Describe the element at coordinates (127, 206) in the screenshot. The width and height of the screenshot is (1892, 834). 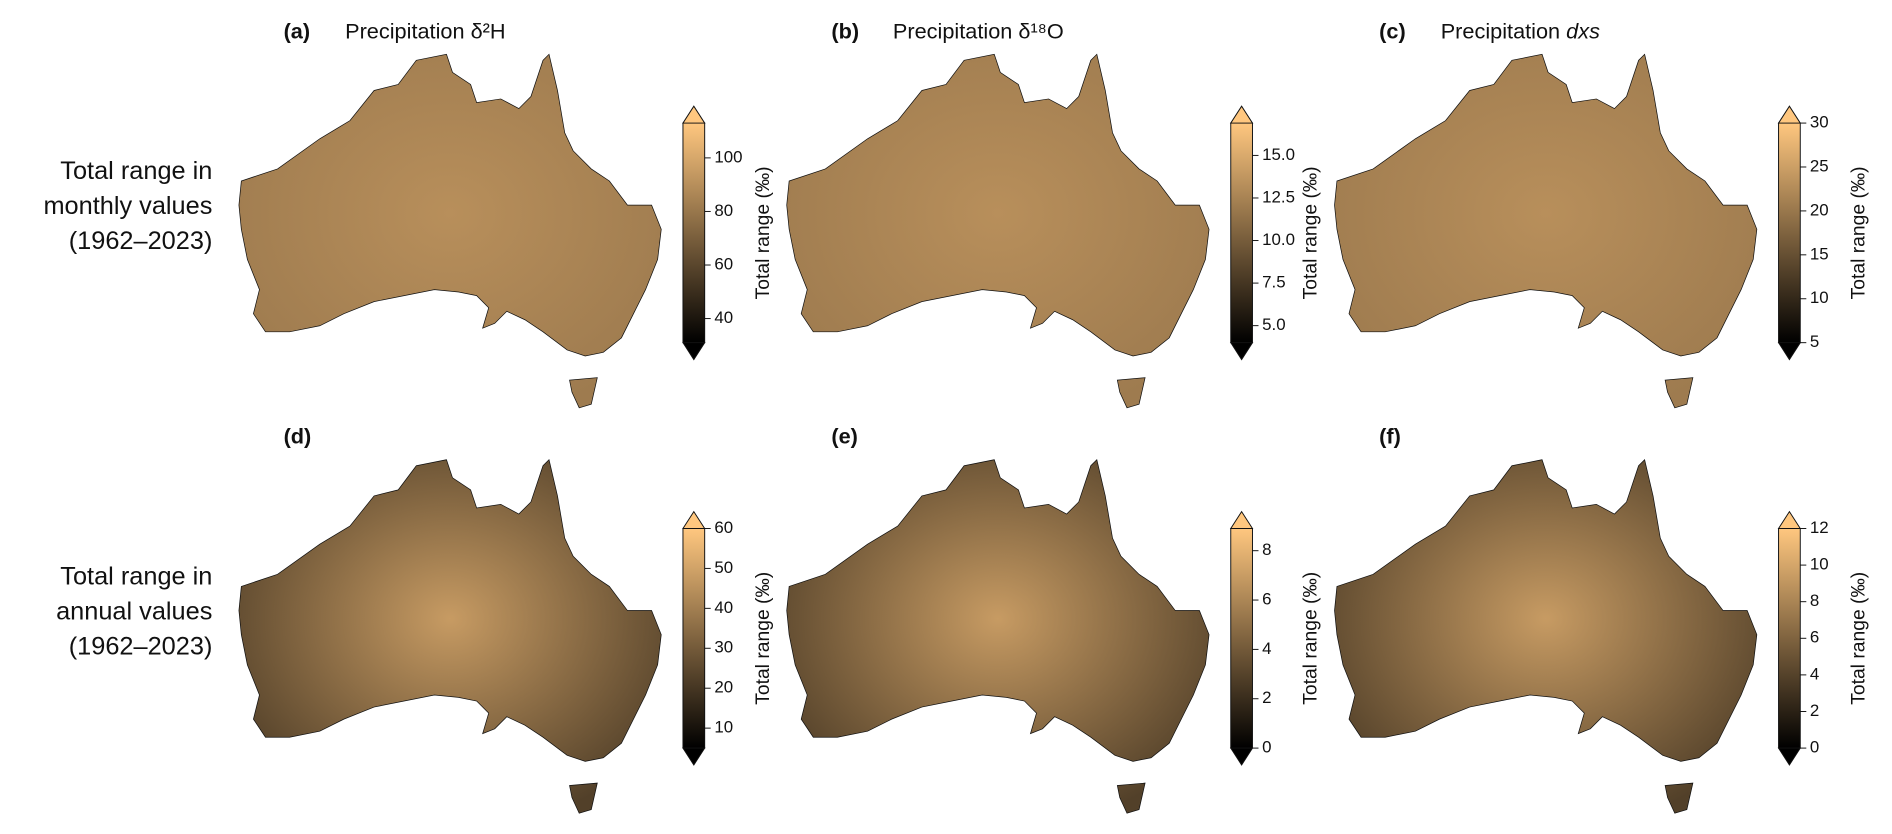
I see `row-label: monthly values` at that location.